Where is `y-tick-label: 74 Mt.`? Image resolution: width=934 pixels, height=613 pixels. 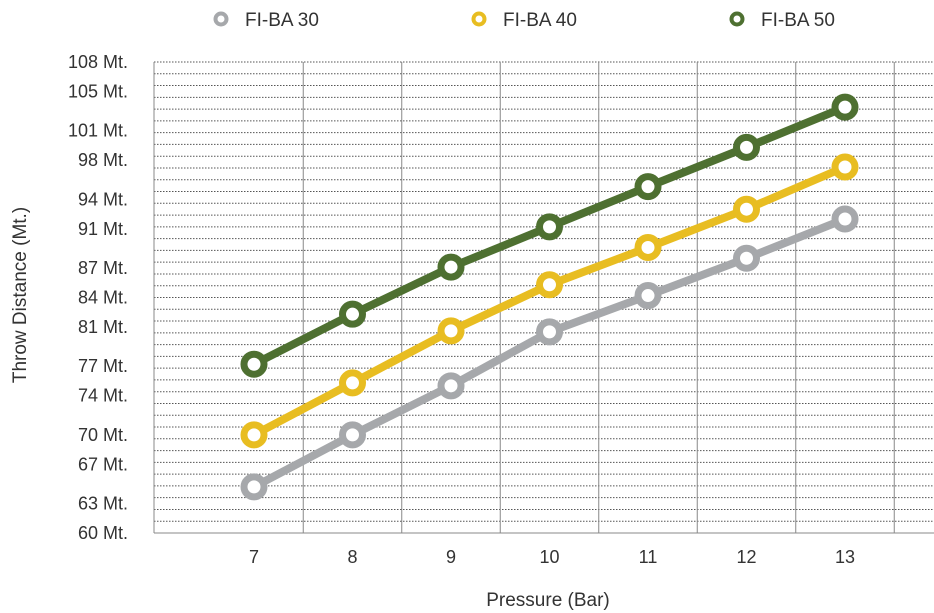
y-tick-label: 74 Mt. is located at coordinates (103, 396).